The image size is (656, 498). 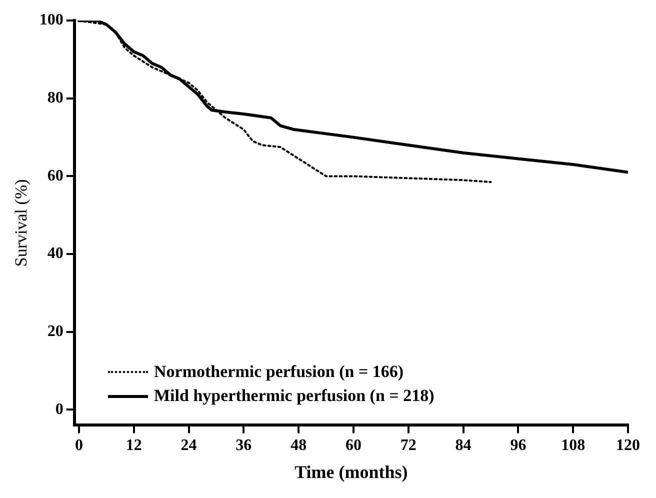 I want to click on x-tick-label: 60, so click(x=353, y=445).